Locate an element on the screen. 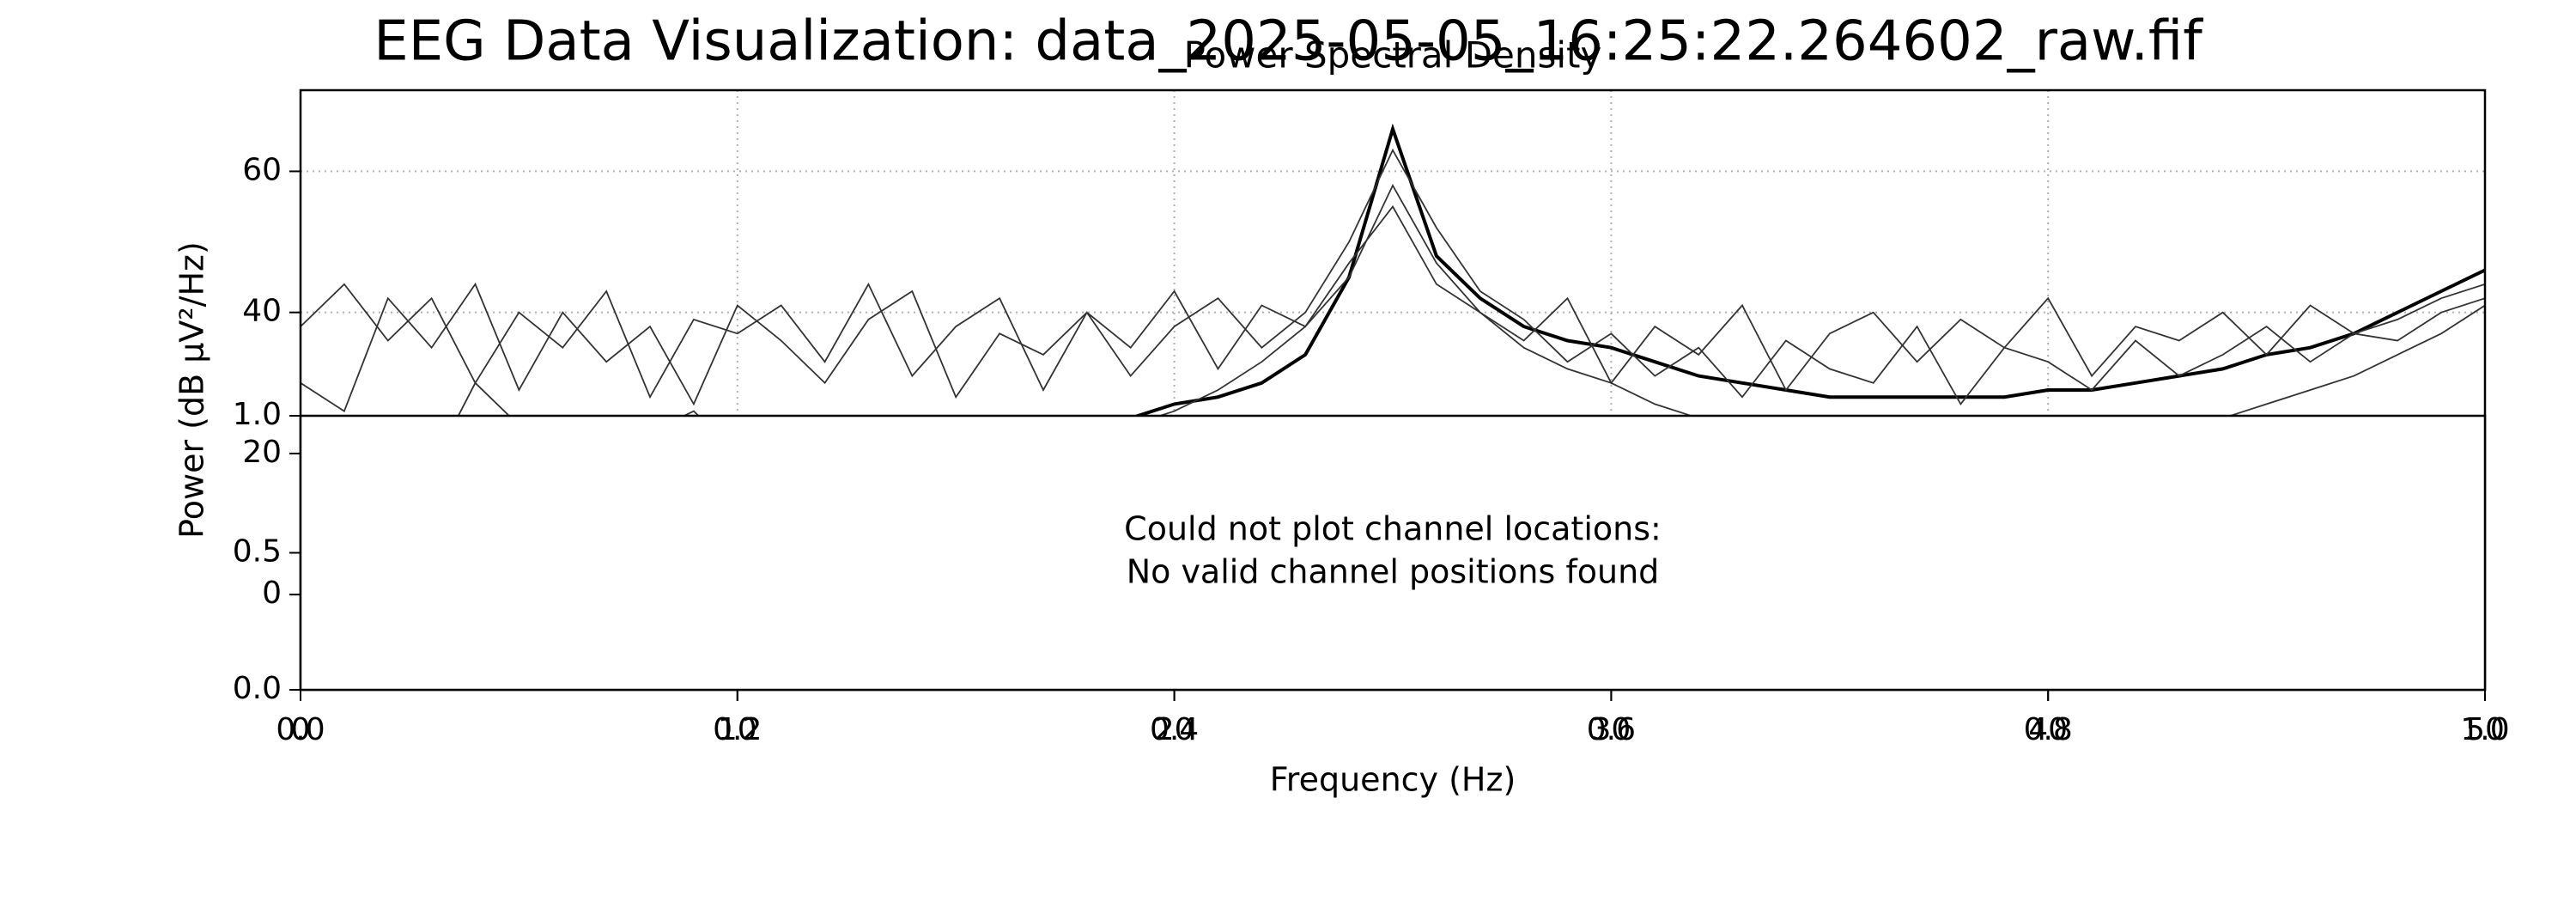 This screenshot has width=2576, height=902. annotation: No valid channel positions found is located at coordinates (1393, 572).